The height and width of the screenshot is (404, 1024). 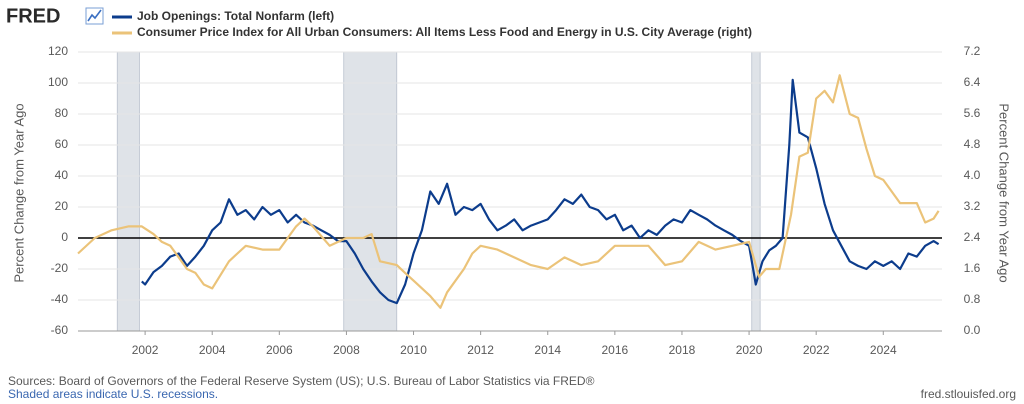 What do you see at coordinates (58, 51) in the screenshot?
I see `y-tick-label: 120` at bounding box center [58, 51].